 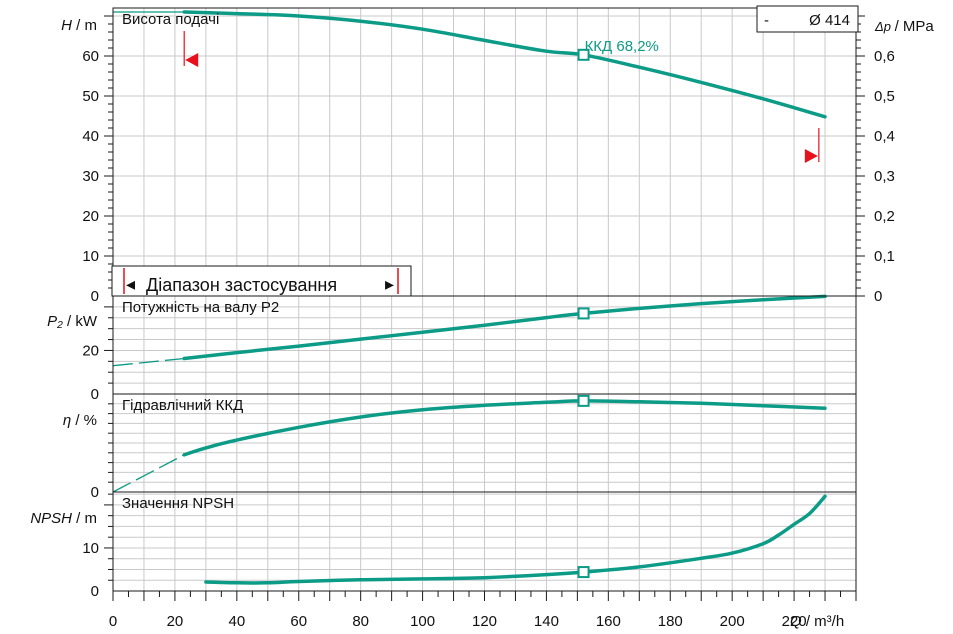 What do you see at coordinates (884, 136) in the screenshot?
I see `y2-tick-label: 0,4` at bounding box center [884, 136].